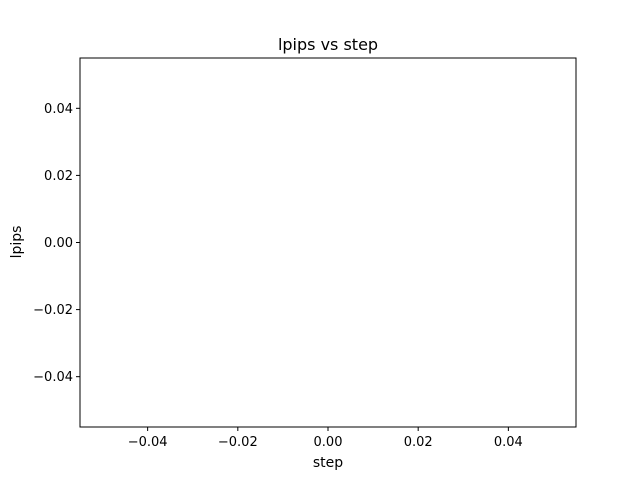 The image size is (640, 484). I want to click on y-tick-label: 0.00, so click(58, 243).